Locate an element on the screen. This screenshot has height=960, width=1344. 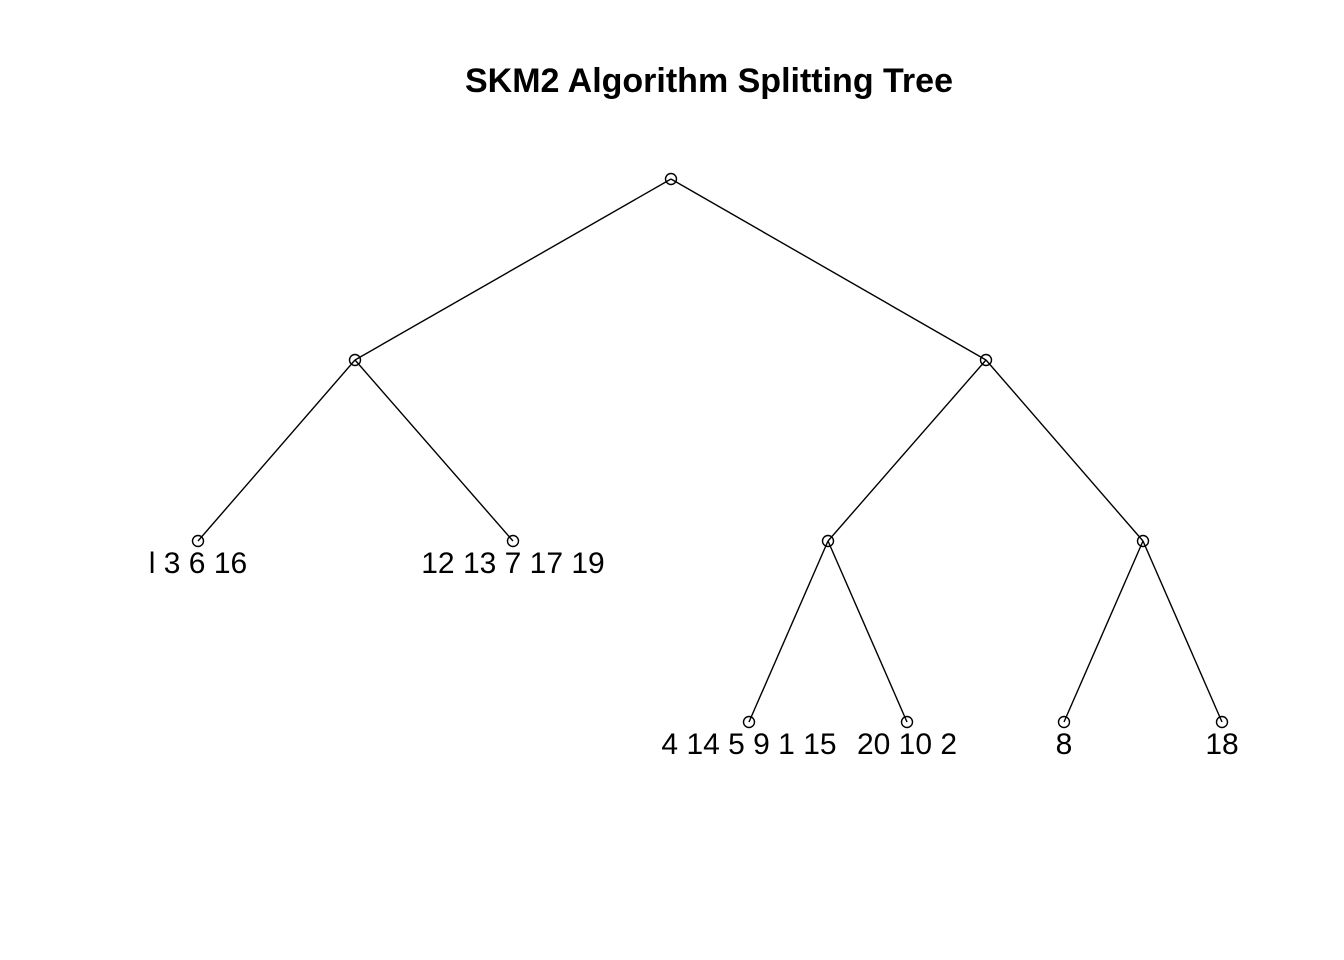
tree-node-leaf-b is located at coordinates (513, 541).